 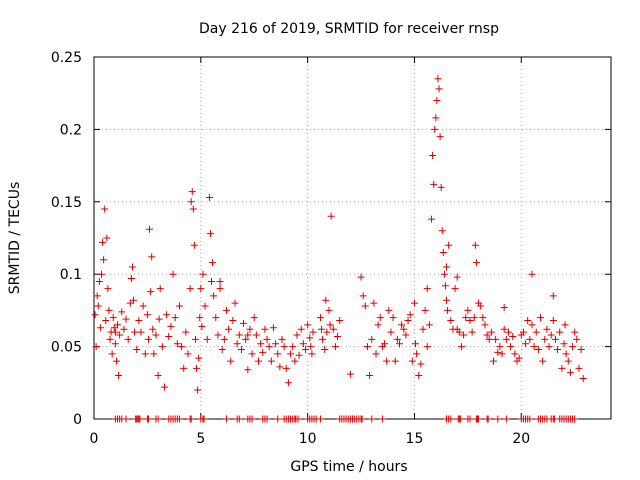 What do you see at coordinates (66, 348) in the screenshot?
I see `y-tick-label: 0.05` at bounding box center [66, 348].